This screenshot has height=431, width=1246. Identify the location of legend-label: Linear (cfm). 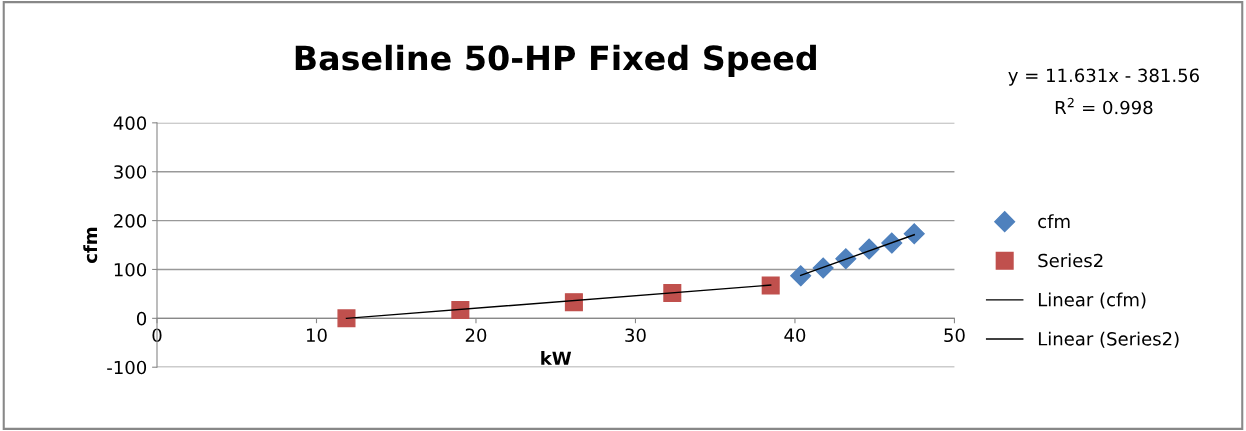
(1092, 300).